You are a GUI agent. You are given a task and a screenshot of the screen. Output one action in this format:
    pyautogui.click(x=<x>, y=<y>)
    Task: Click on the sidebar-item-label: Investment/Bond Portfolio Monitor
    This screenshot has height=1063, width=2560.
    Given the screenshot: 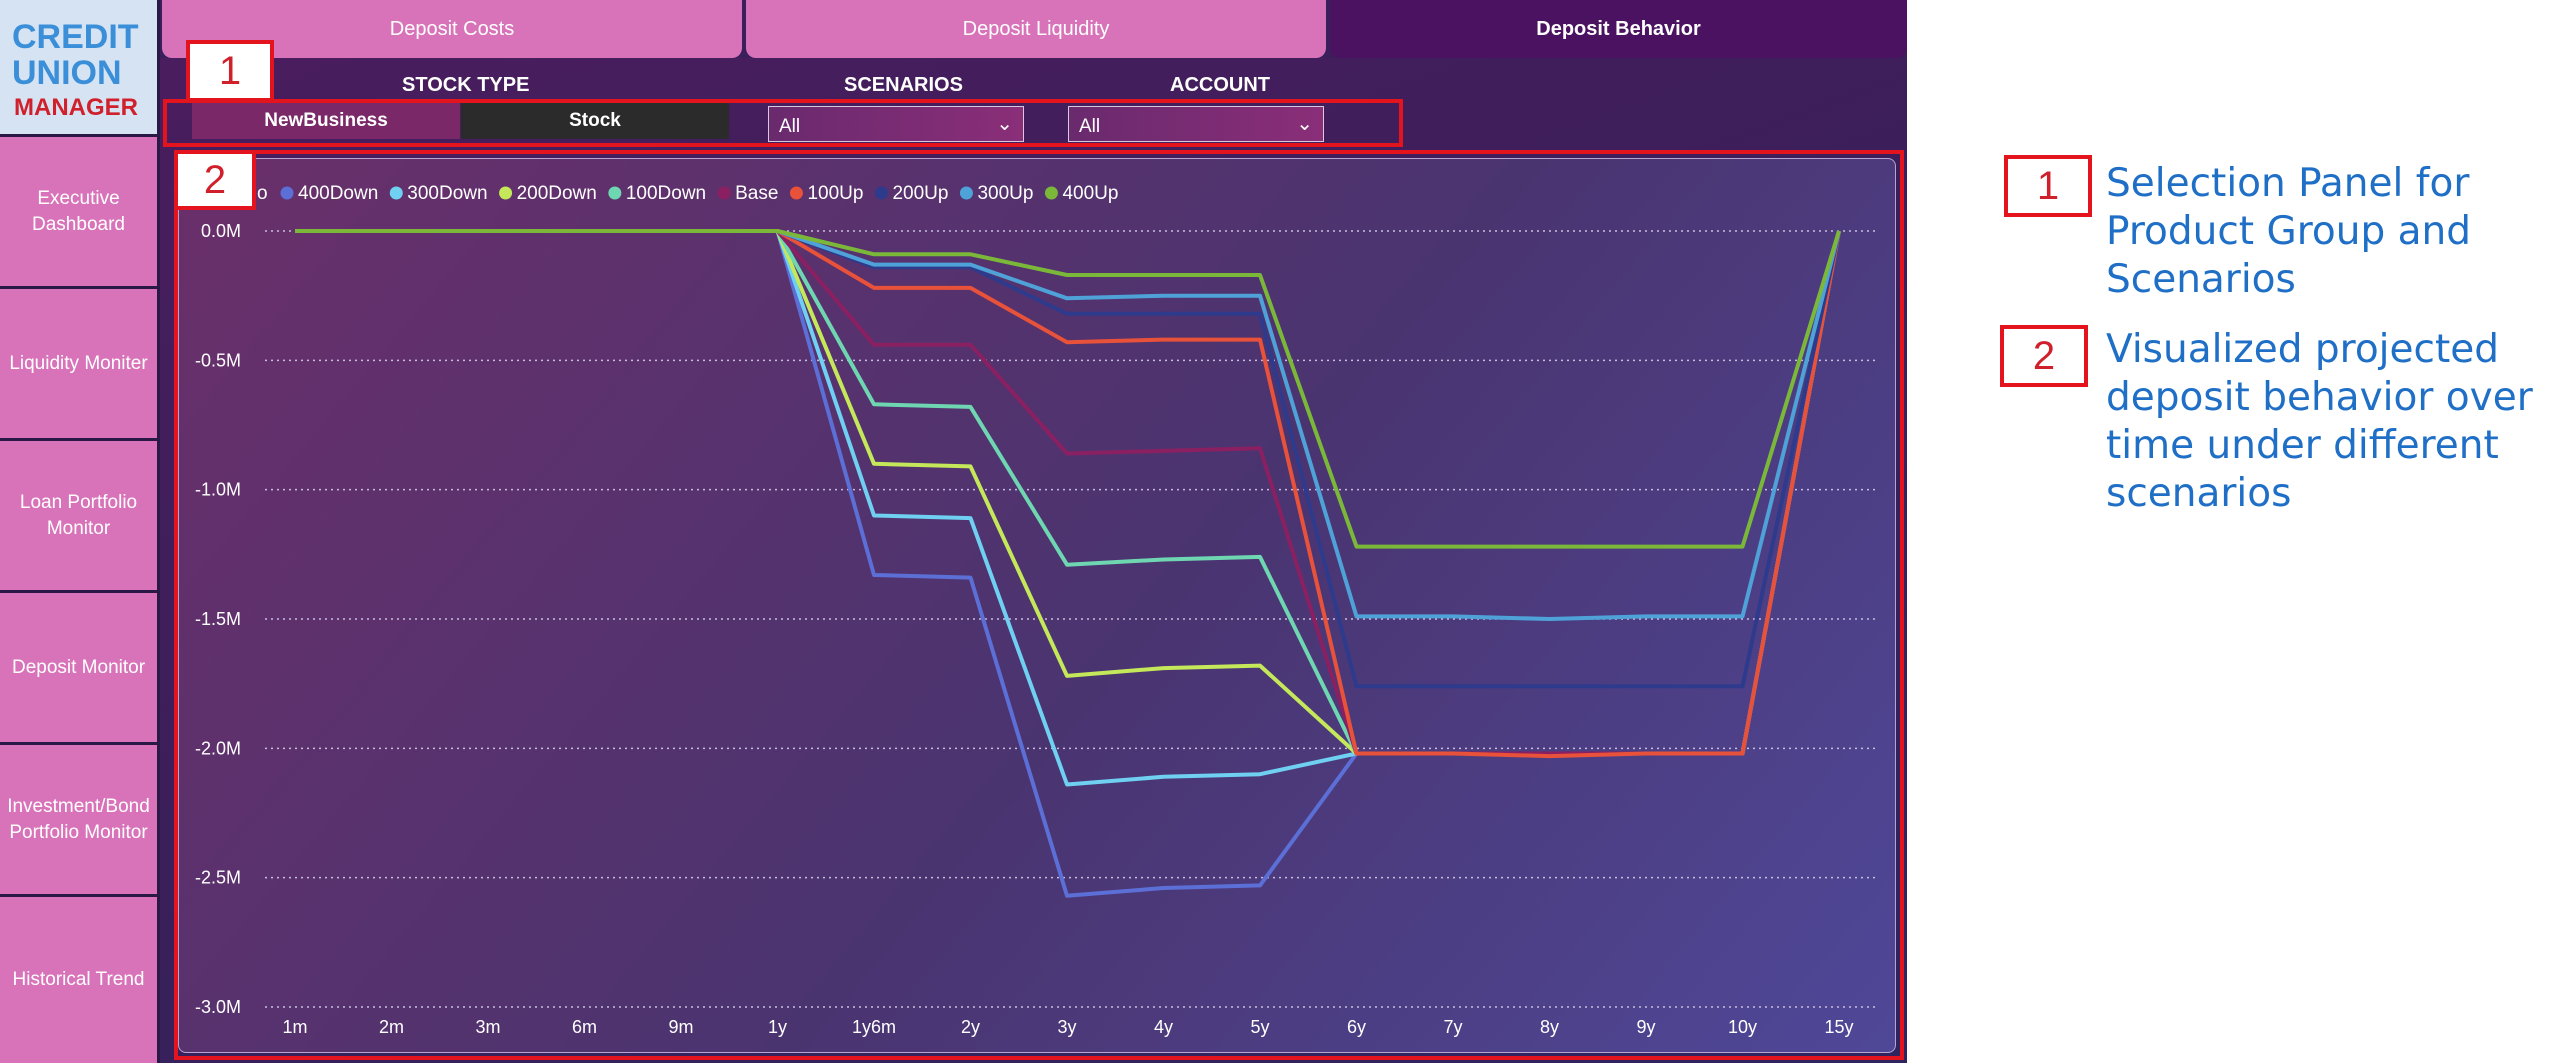 What is the action you would take?
    pyautogui.click(x=78, y=819)
    